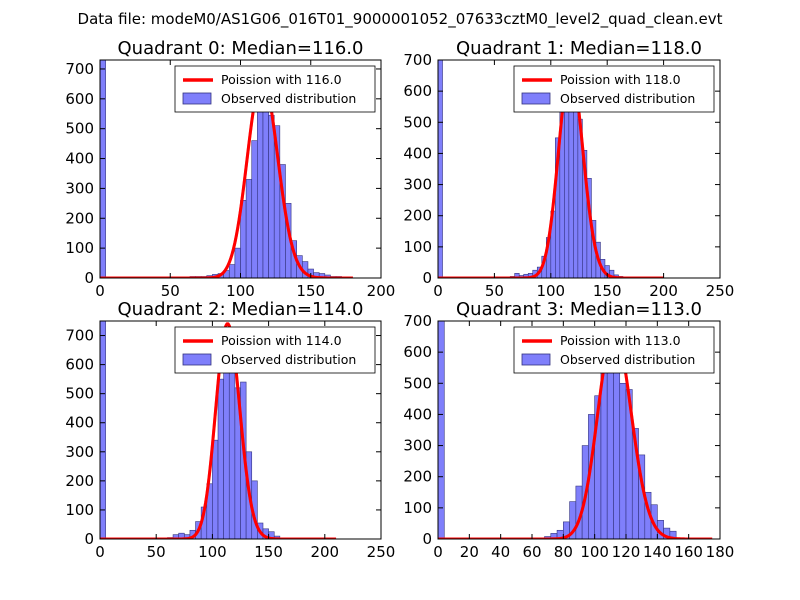 The width and height of the screenshot is (800, 600). What do you see at coordinates (563, 552) in the screenshot?
I see `x-tick-label: 80` at bounding box center [563, 552].